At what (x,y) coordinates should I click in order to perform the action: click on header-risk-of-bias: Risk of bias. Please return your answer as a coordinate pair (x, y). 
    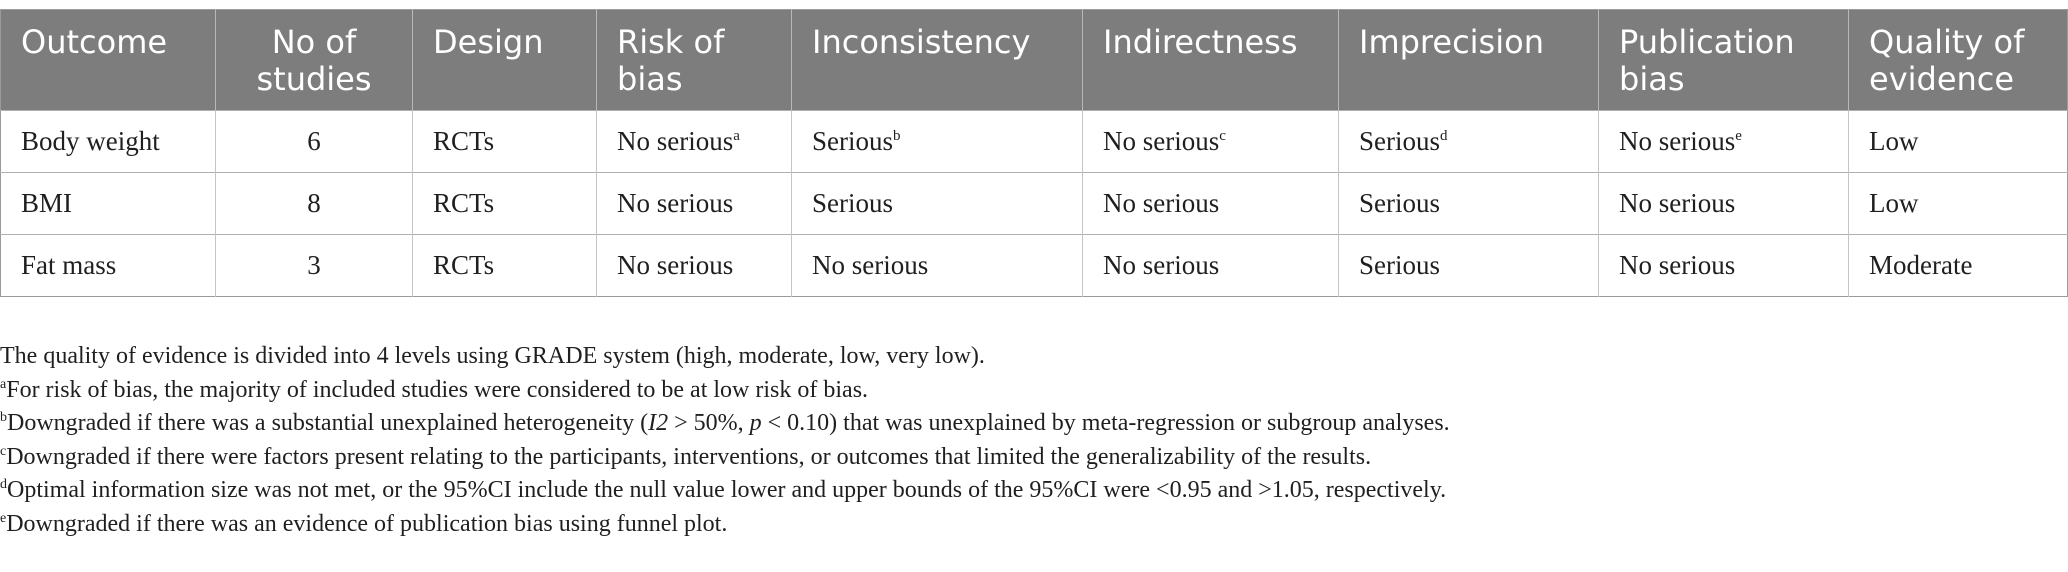
    Looking at the image, I should click on (694, 60).